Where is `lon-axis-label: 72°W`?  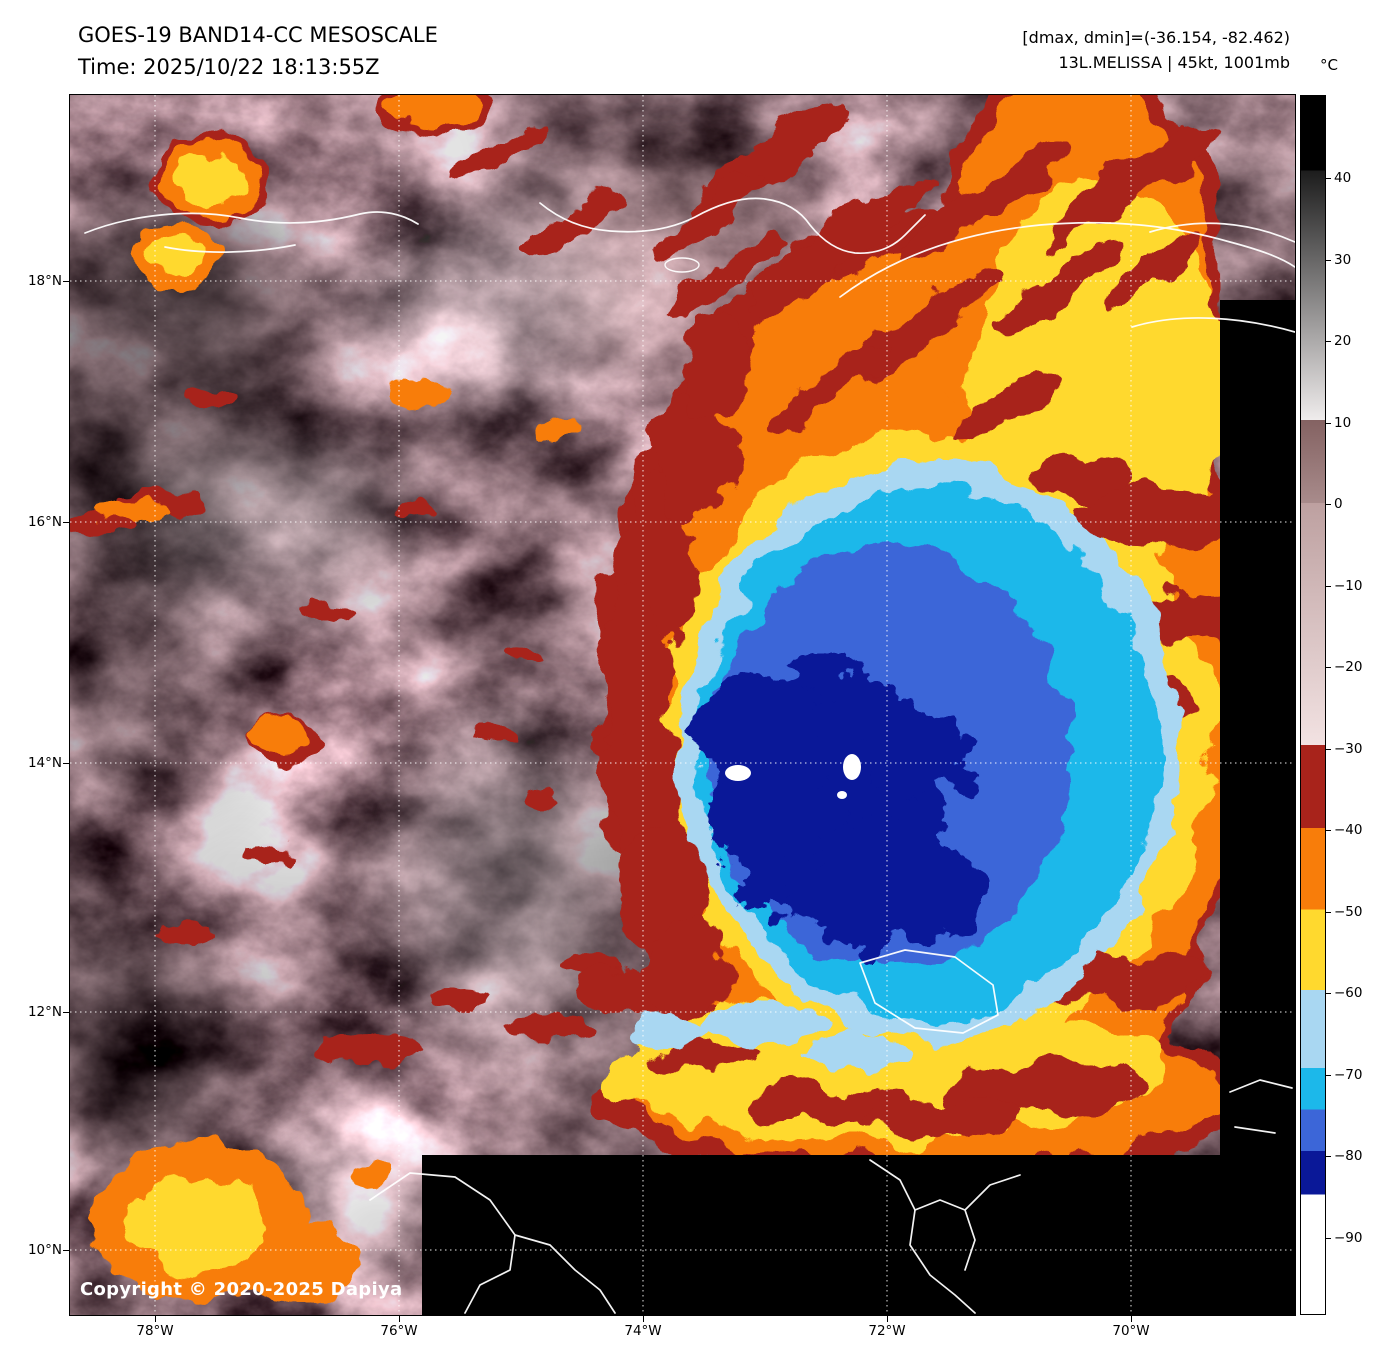 lon-axis-label: 72°W is located at coordinates (887, 1331).